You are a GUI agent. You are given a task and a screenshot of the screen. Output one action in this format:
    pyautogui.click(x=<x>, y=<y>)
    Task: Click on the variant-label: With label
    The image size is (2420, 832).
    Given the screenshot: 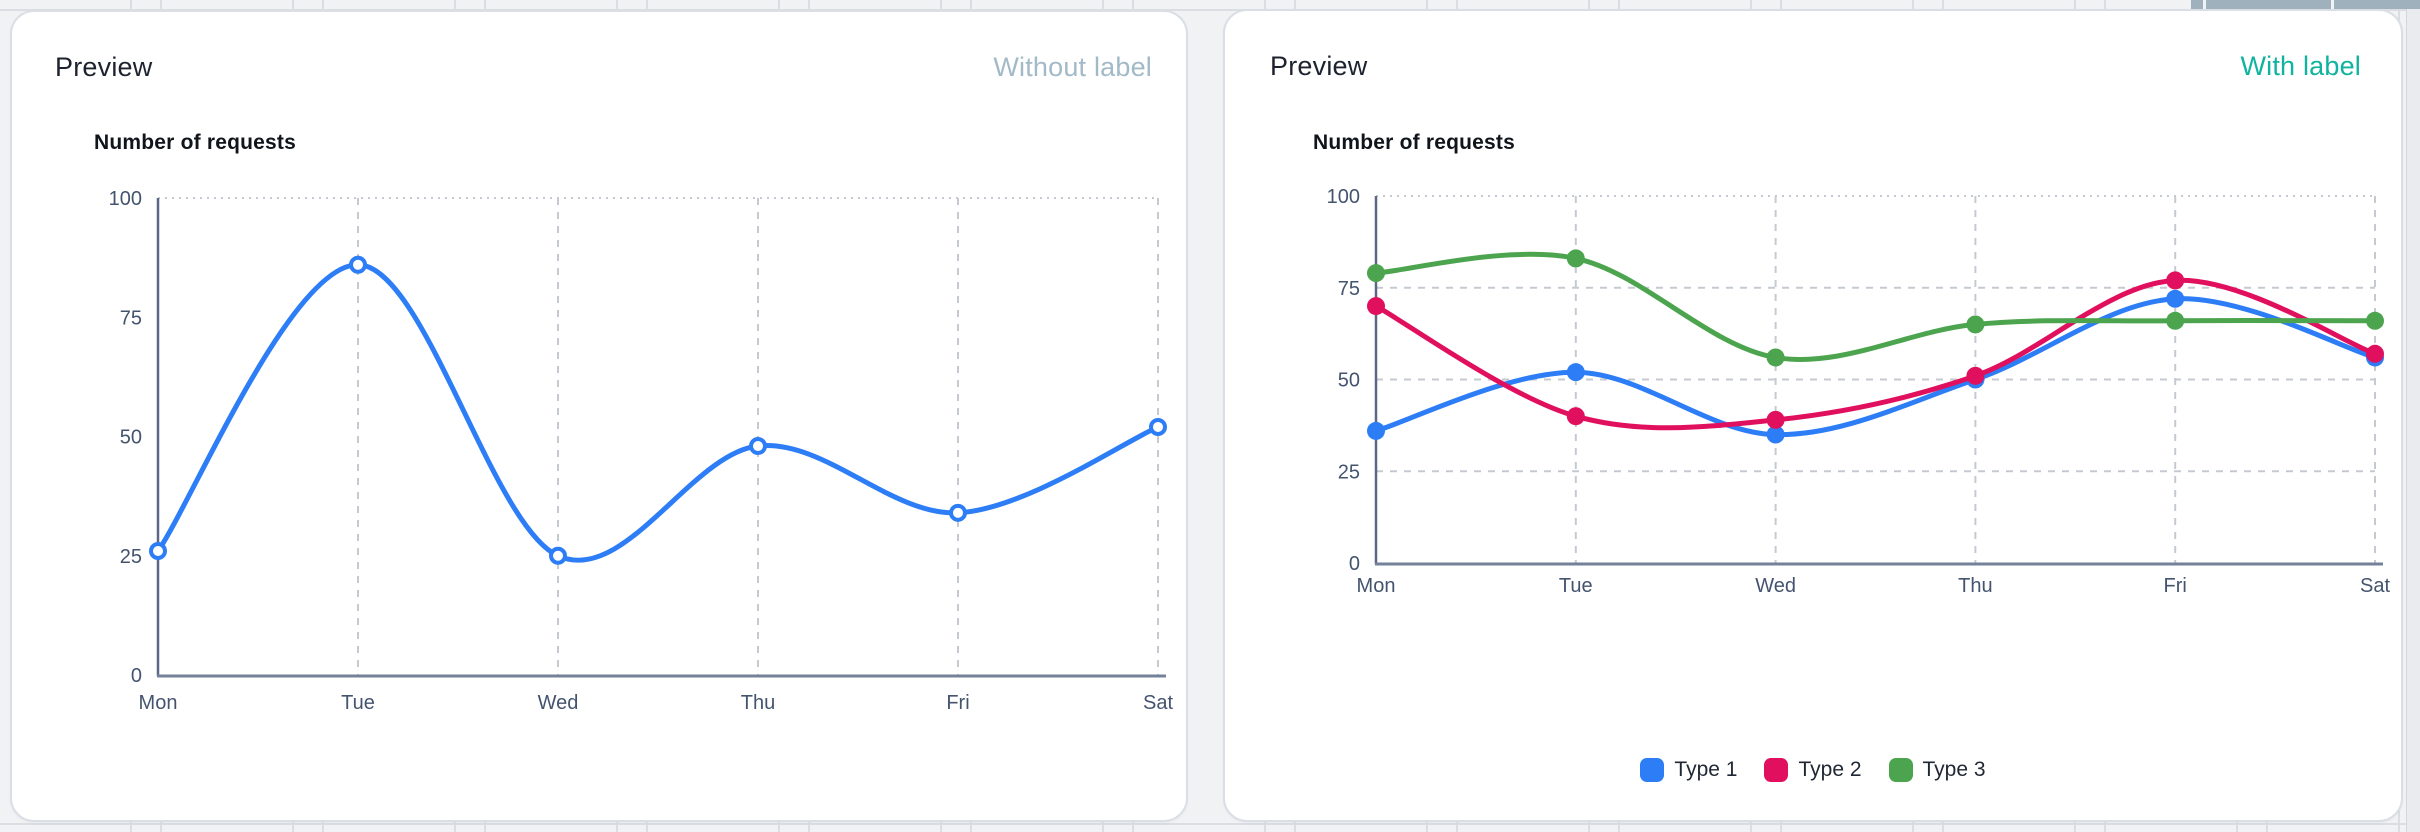 What is the action you would take?
    pyautogui.click(x=2300, y=66)
    